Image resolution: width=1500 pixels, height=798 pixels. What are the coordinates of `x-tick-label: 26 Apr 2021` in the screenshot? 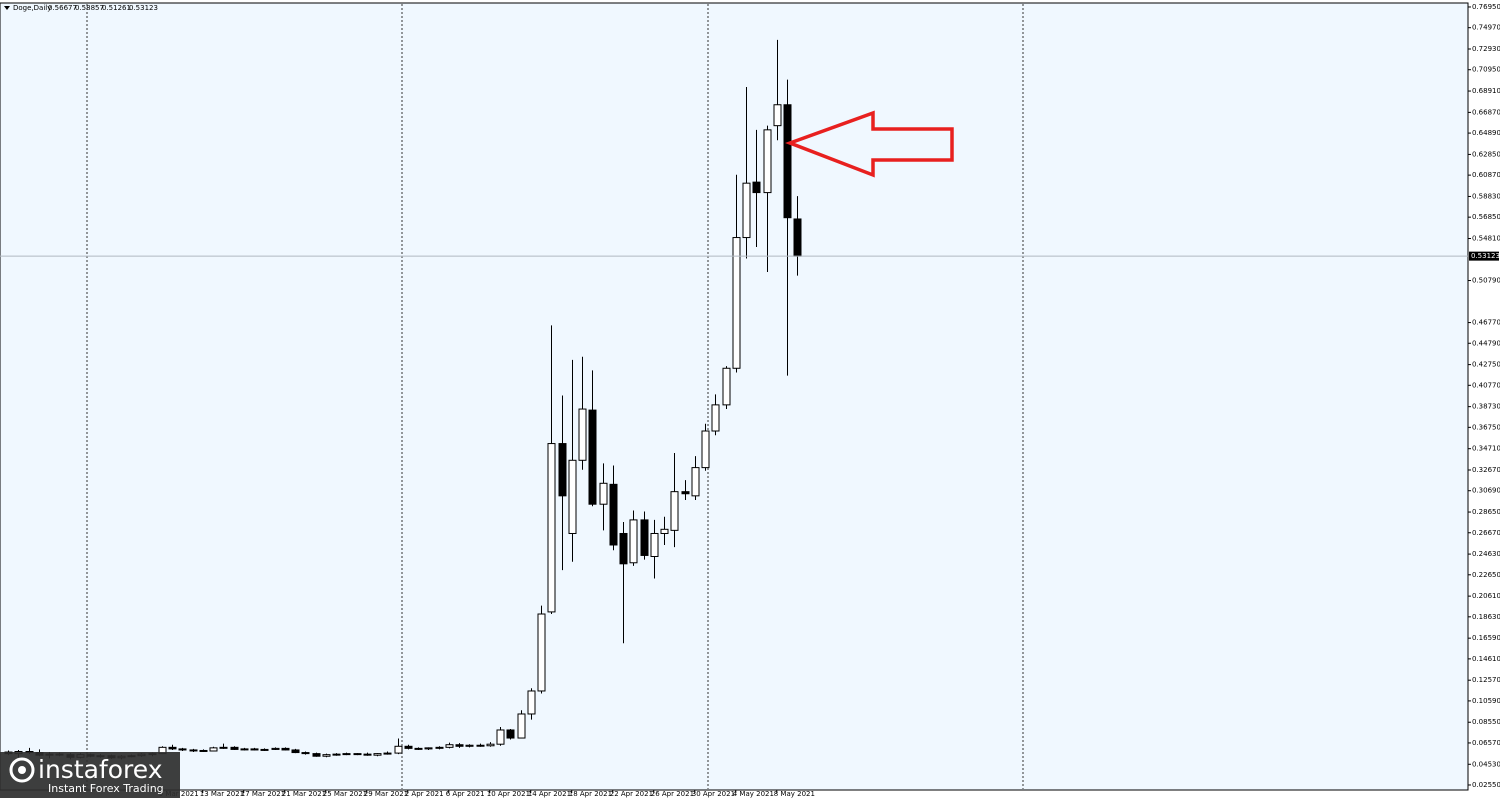 It's located at (672, 794).